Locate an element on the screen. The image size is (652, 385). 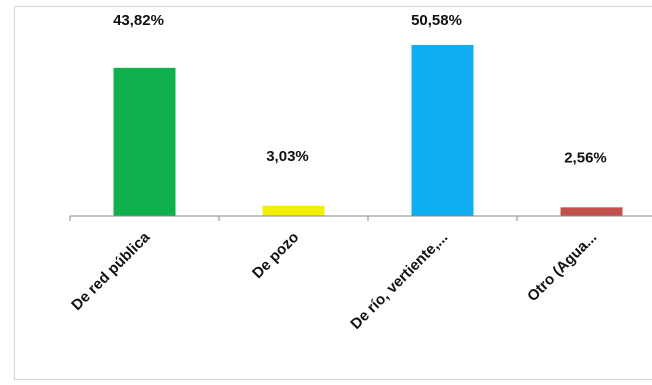
data-label: 43,82% is located at coordinates (138, 20).